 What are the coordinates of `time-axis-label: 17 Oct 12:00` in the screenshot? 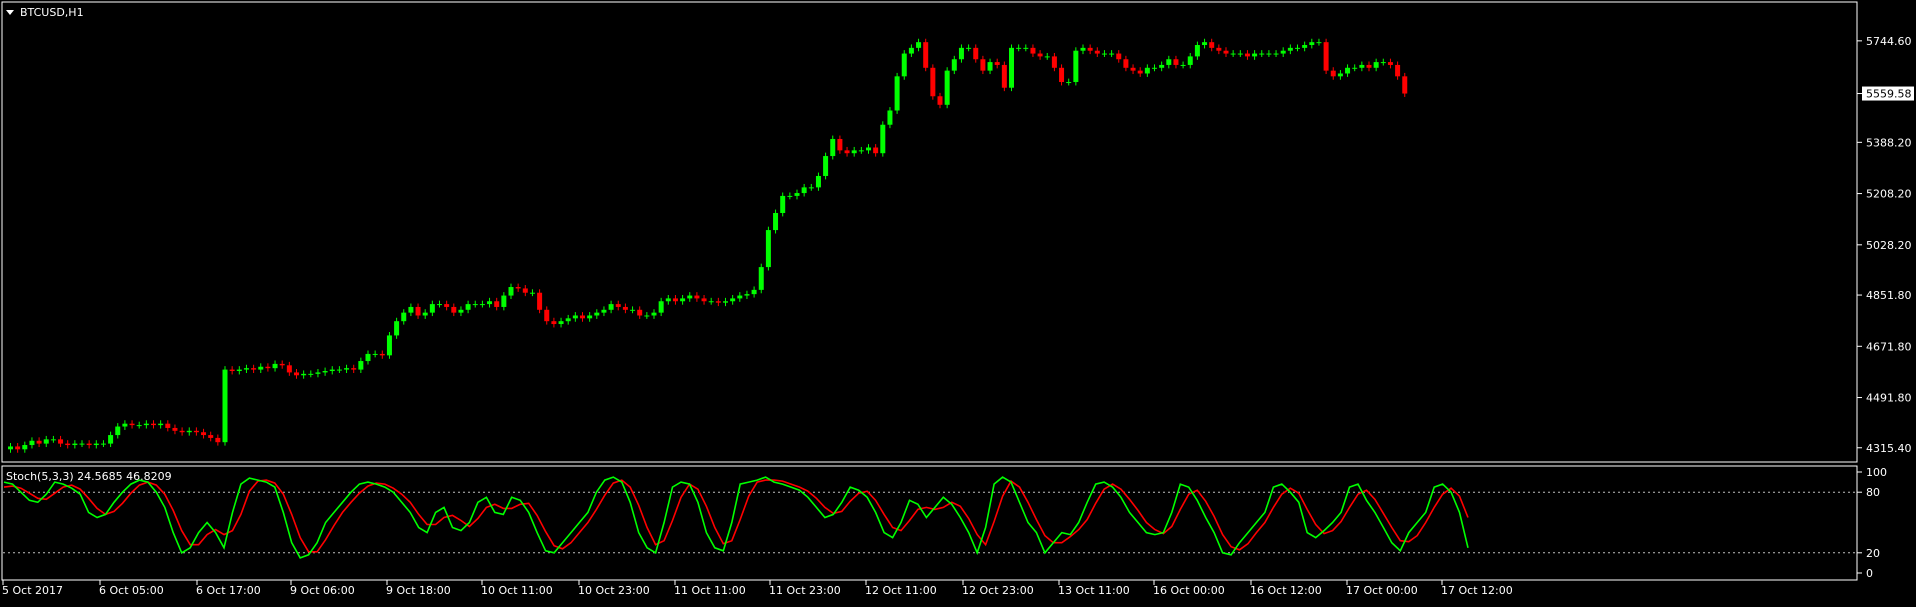 It's located at (1477, 590).